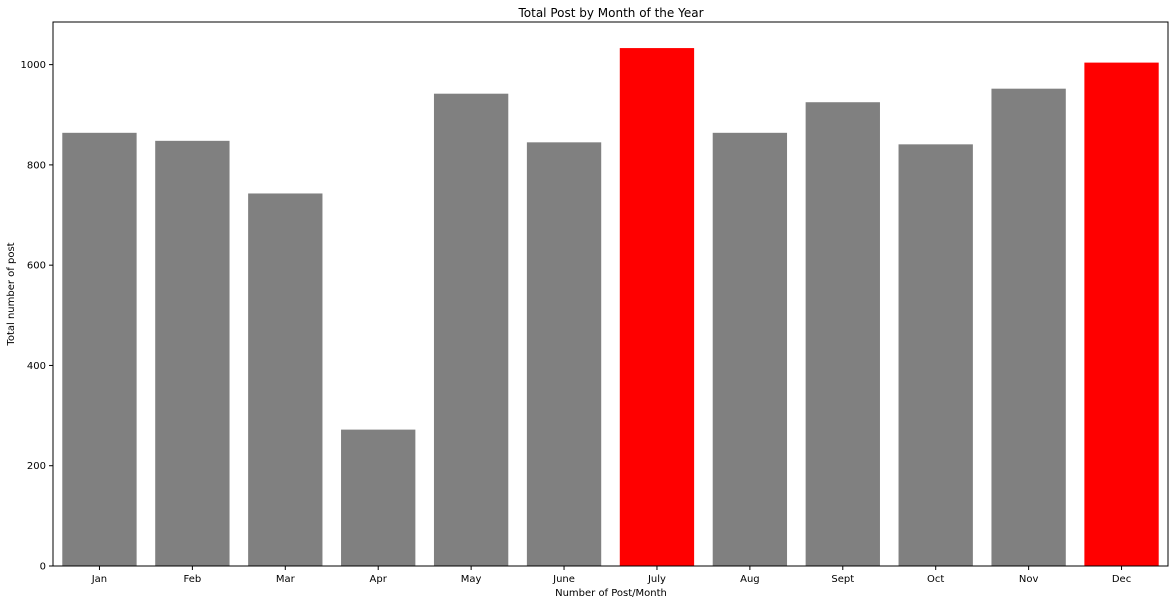  What do you see at coordinates (378, 497) in the screenshot?
I see `bar-apr` at bounding box center [378, 497].